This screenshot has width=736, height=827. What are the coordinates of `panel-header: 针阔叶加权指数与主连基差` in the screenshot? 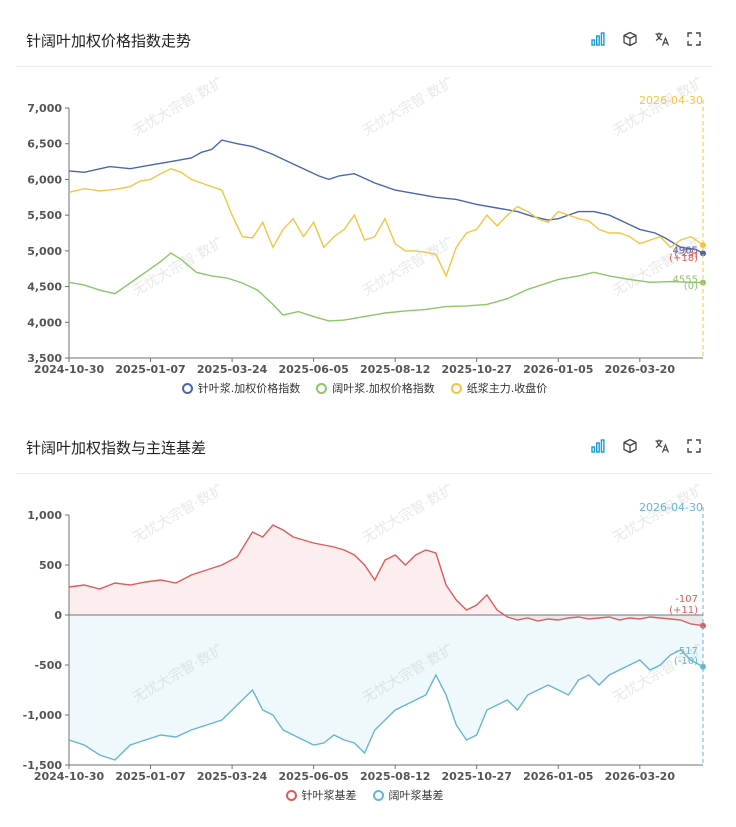 It's located at (364, 448).